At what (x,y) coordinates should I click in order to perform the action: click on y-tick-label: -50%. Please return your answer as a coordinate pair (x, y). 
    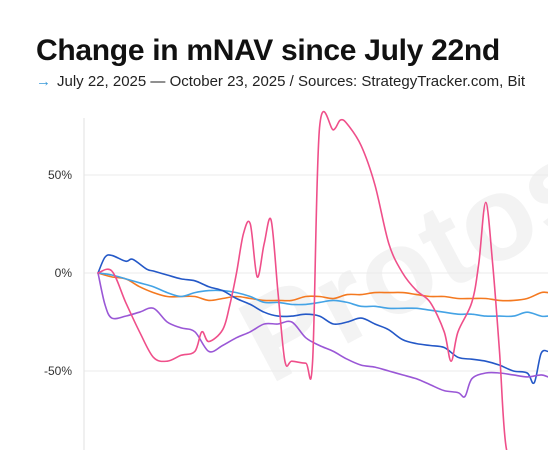
    Looking at the image, I should click on (58, 371).